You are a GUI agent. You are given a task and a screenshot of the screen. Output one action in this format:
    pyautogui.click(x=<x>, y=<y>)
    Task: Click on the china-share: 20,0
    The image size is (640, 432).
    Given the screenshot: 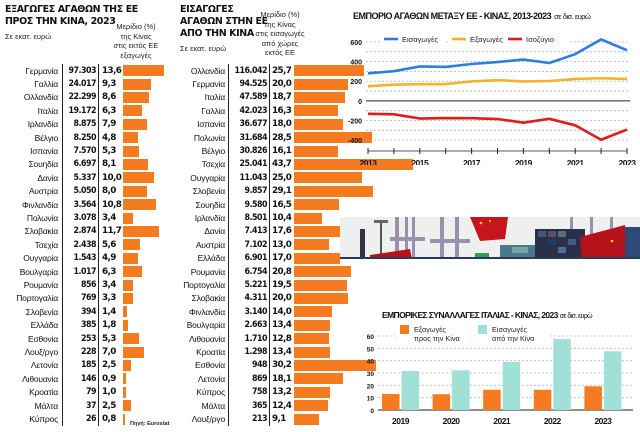 What is the action you would take?
    pyautogui.click(x=282, y=298)
    